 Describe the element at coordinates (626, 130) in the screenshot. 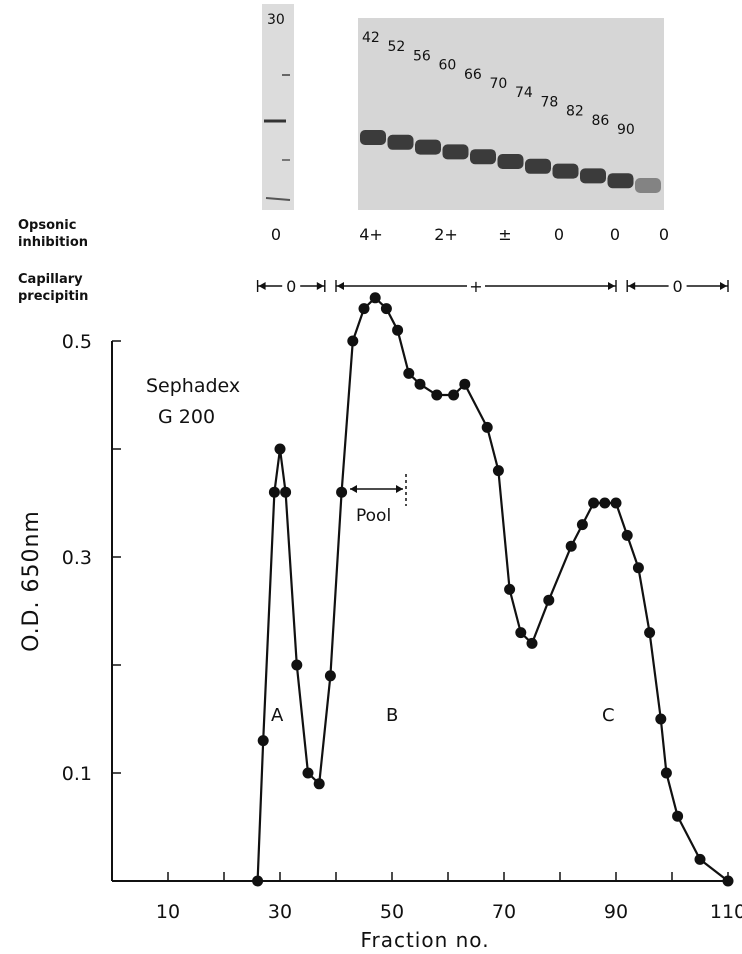

I see `gel-lane-label-90: 90` at that location.